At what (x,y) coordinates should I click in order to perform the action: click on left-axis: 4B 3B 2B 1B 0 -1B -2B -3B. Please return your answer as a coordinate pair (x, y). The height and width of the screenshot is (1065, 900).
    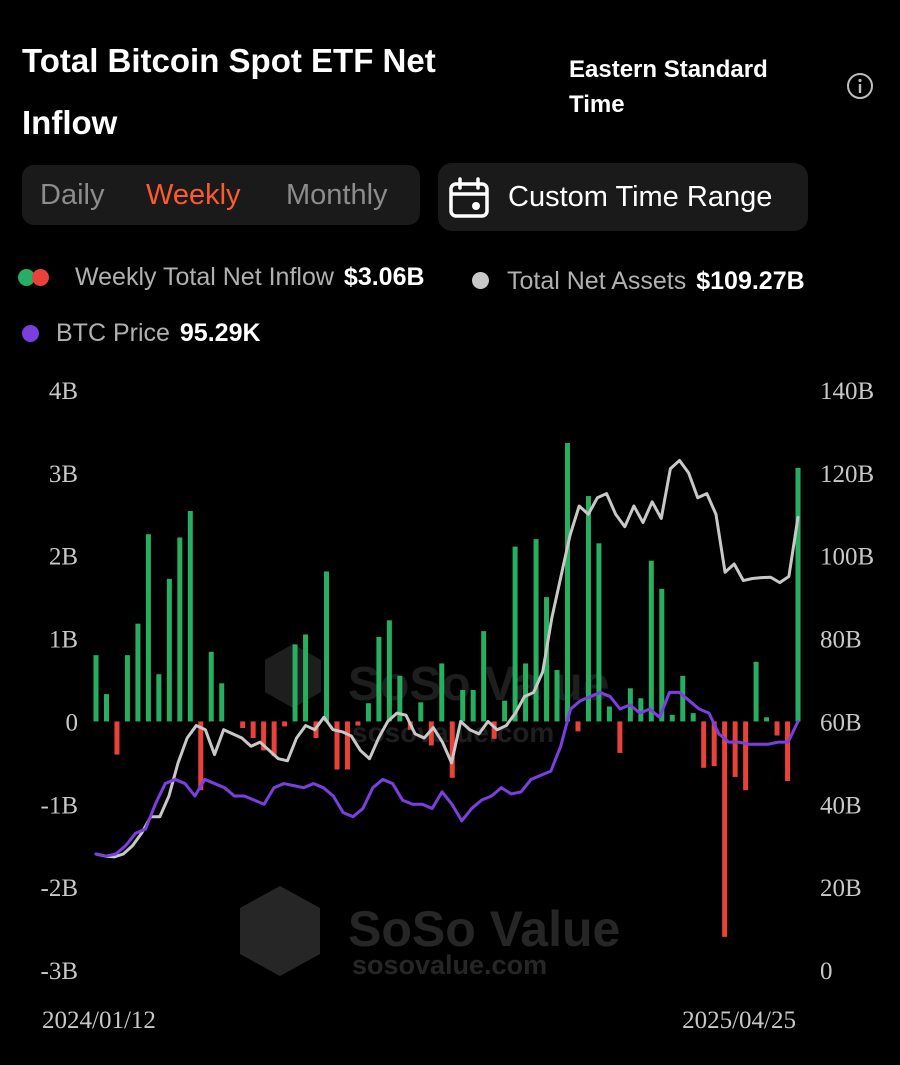
    Looking at the image, I should click on (60, 681).